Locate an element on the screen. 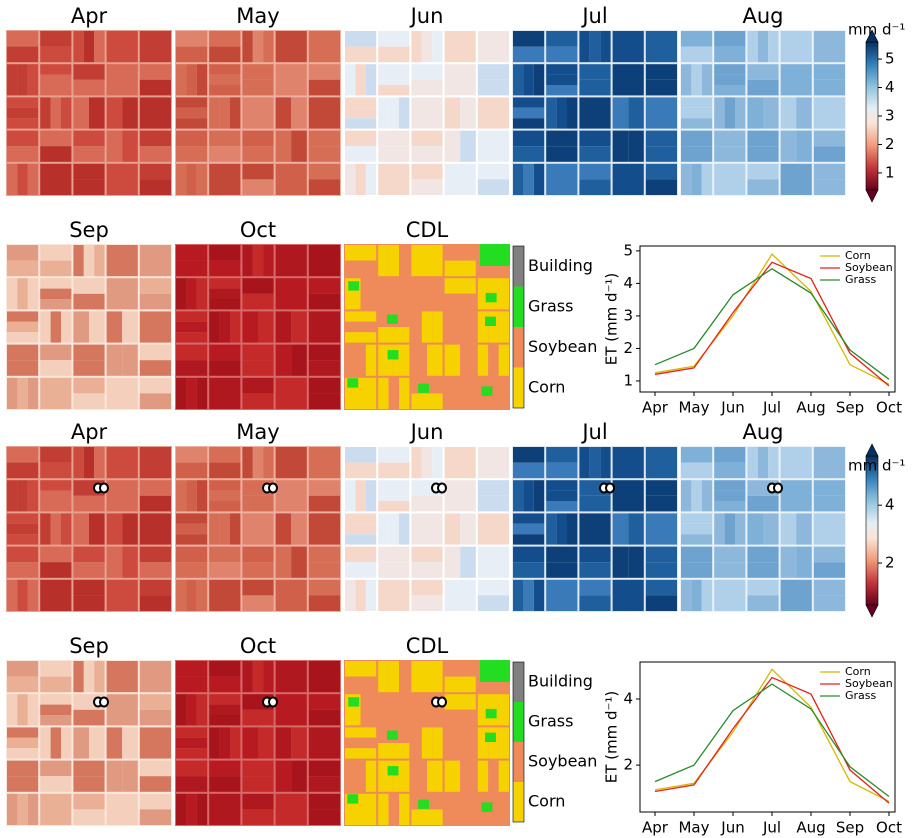 The height and width of the screenshot is (838, 916). cdl-label: Corn is located at coordinates (546, 386).